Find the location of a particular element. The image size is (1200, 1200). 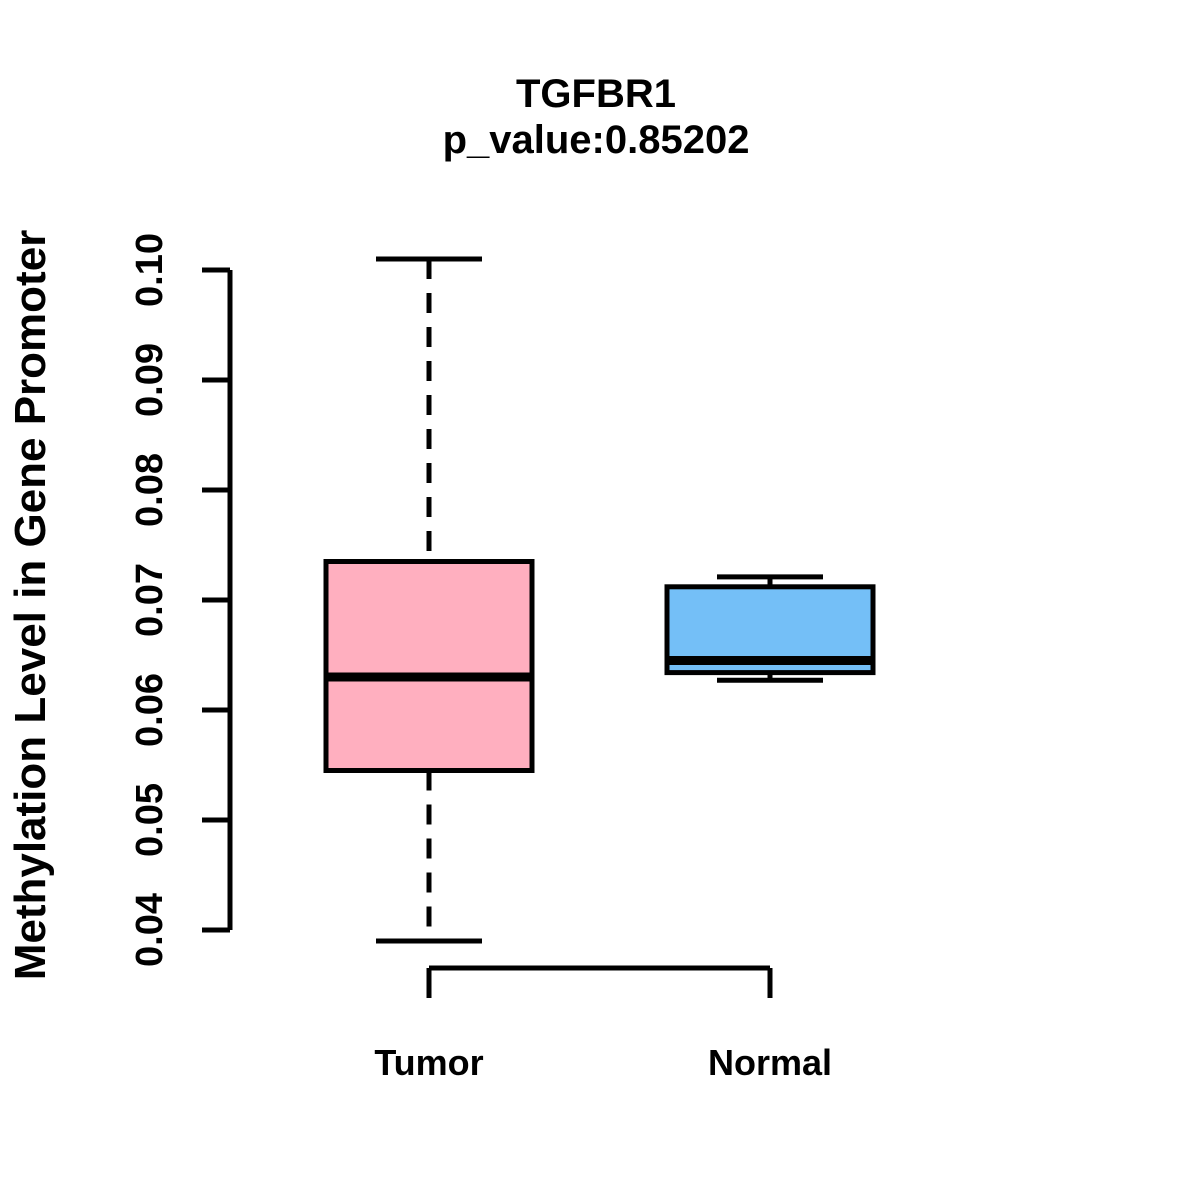

y-tick-label: 0.08 is located at coordinates (150, 490).